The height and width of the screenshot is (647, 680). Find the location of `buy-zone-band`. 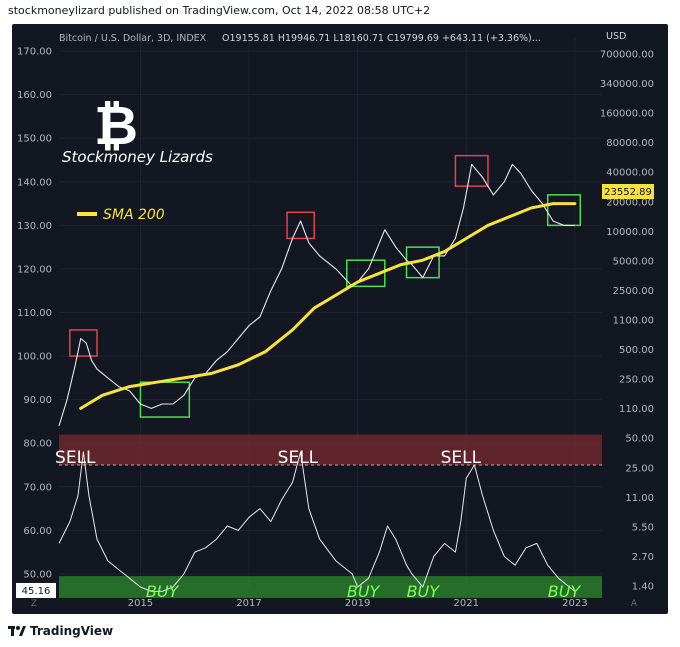

buy-zone-band is located at coordinates (330, 587).